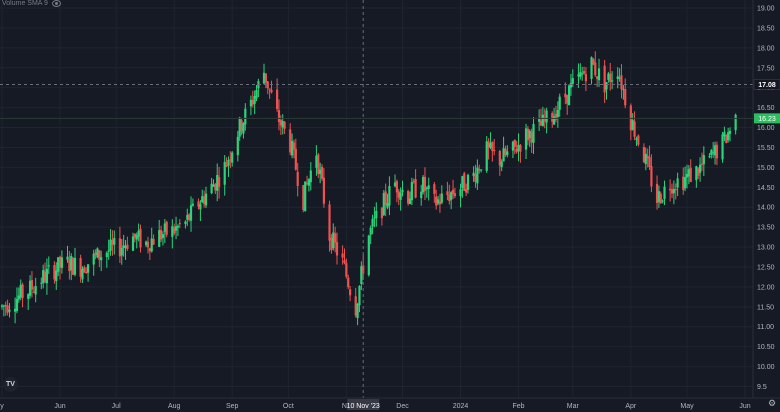 The height and width of the screenshot is (412, 780). Describe the element at coordinates (2, 406) in the screenshot. I see `x-tick-label: y` at that location.